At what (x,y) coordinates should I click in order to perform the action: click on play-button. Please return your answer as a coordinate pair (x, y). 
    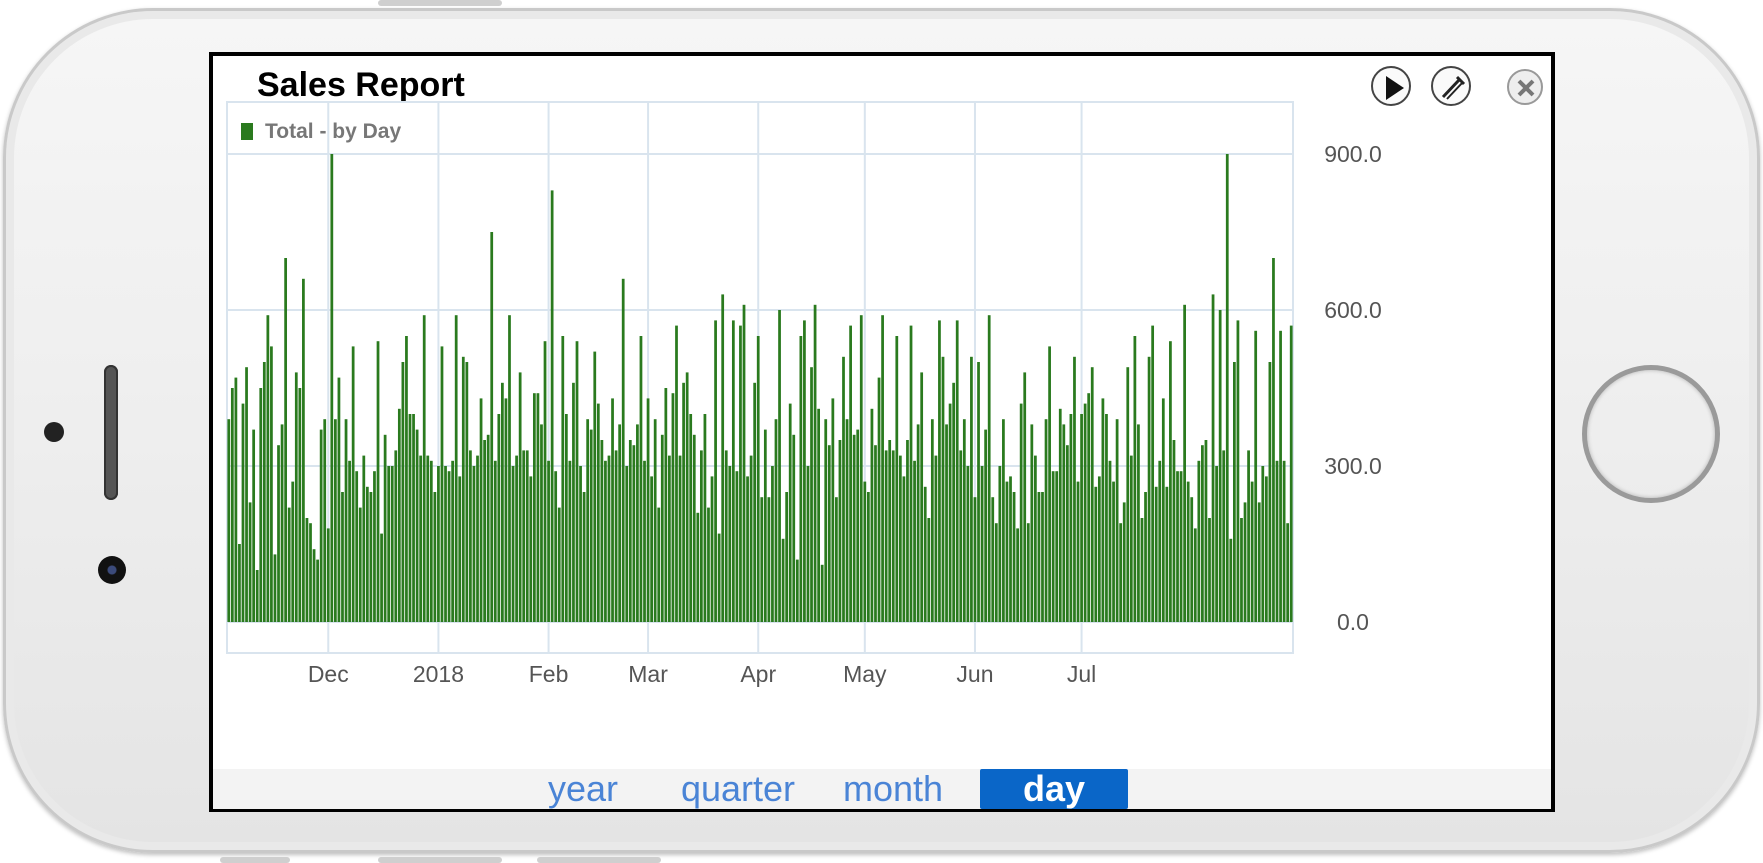
    Looking at the image, I should click on (1391, 86).